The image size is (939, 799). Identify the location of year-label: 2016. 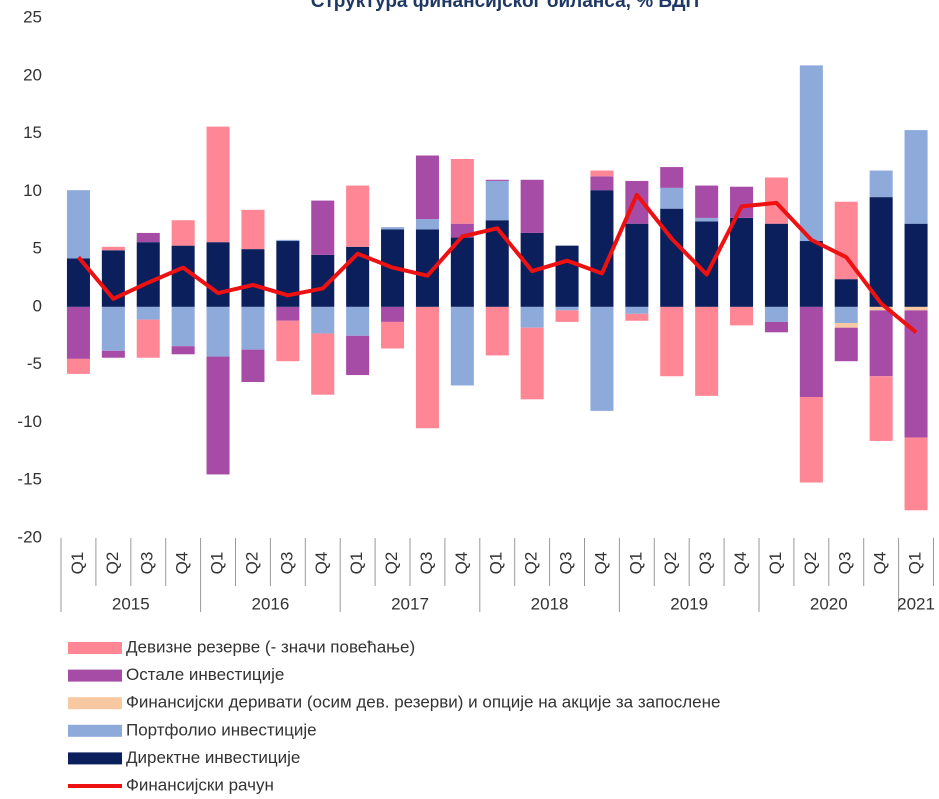
(270, 603).